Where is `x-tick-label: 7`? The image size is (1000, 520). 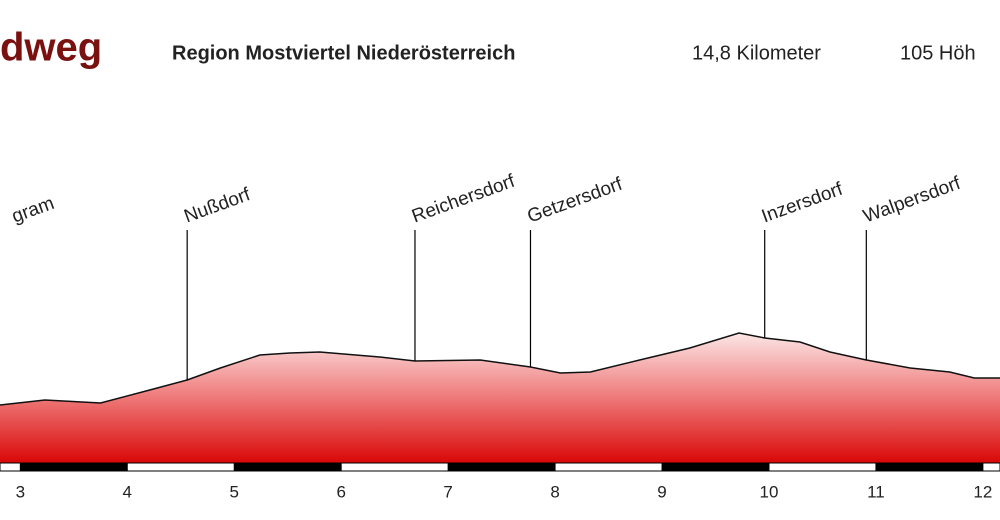
x-tick-label: 7 is located at coordinates (447, 491).